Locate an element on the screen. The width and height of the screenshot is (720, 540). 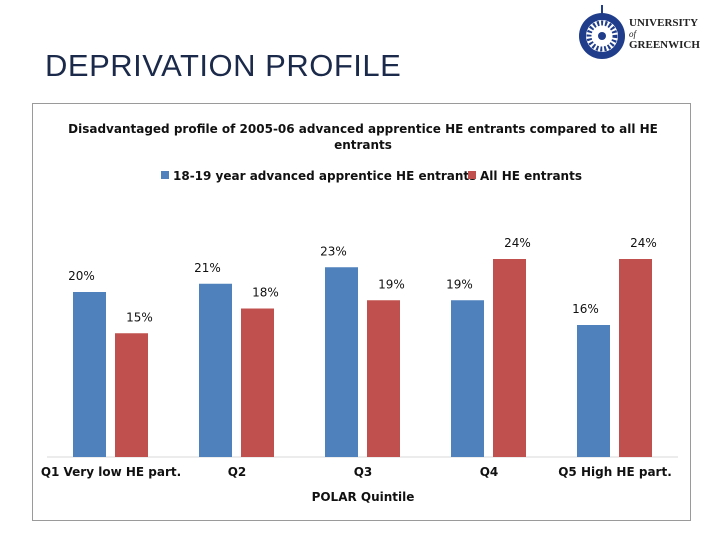
chart-title-line-2: entrants is located at coordinates (363, 145).